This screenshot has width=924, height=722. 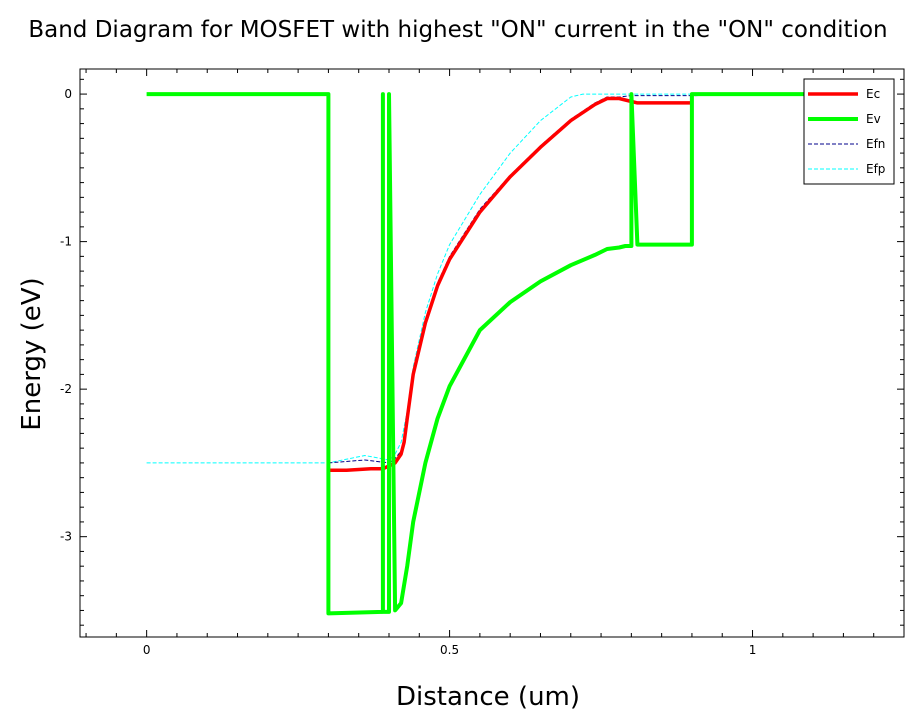 What do you see at coordinates (449, 650) in the screenshot?
I see `x-tick-label: 0.5` at bounding box center [449, 650].